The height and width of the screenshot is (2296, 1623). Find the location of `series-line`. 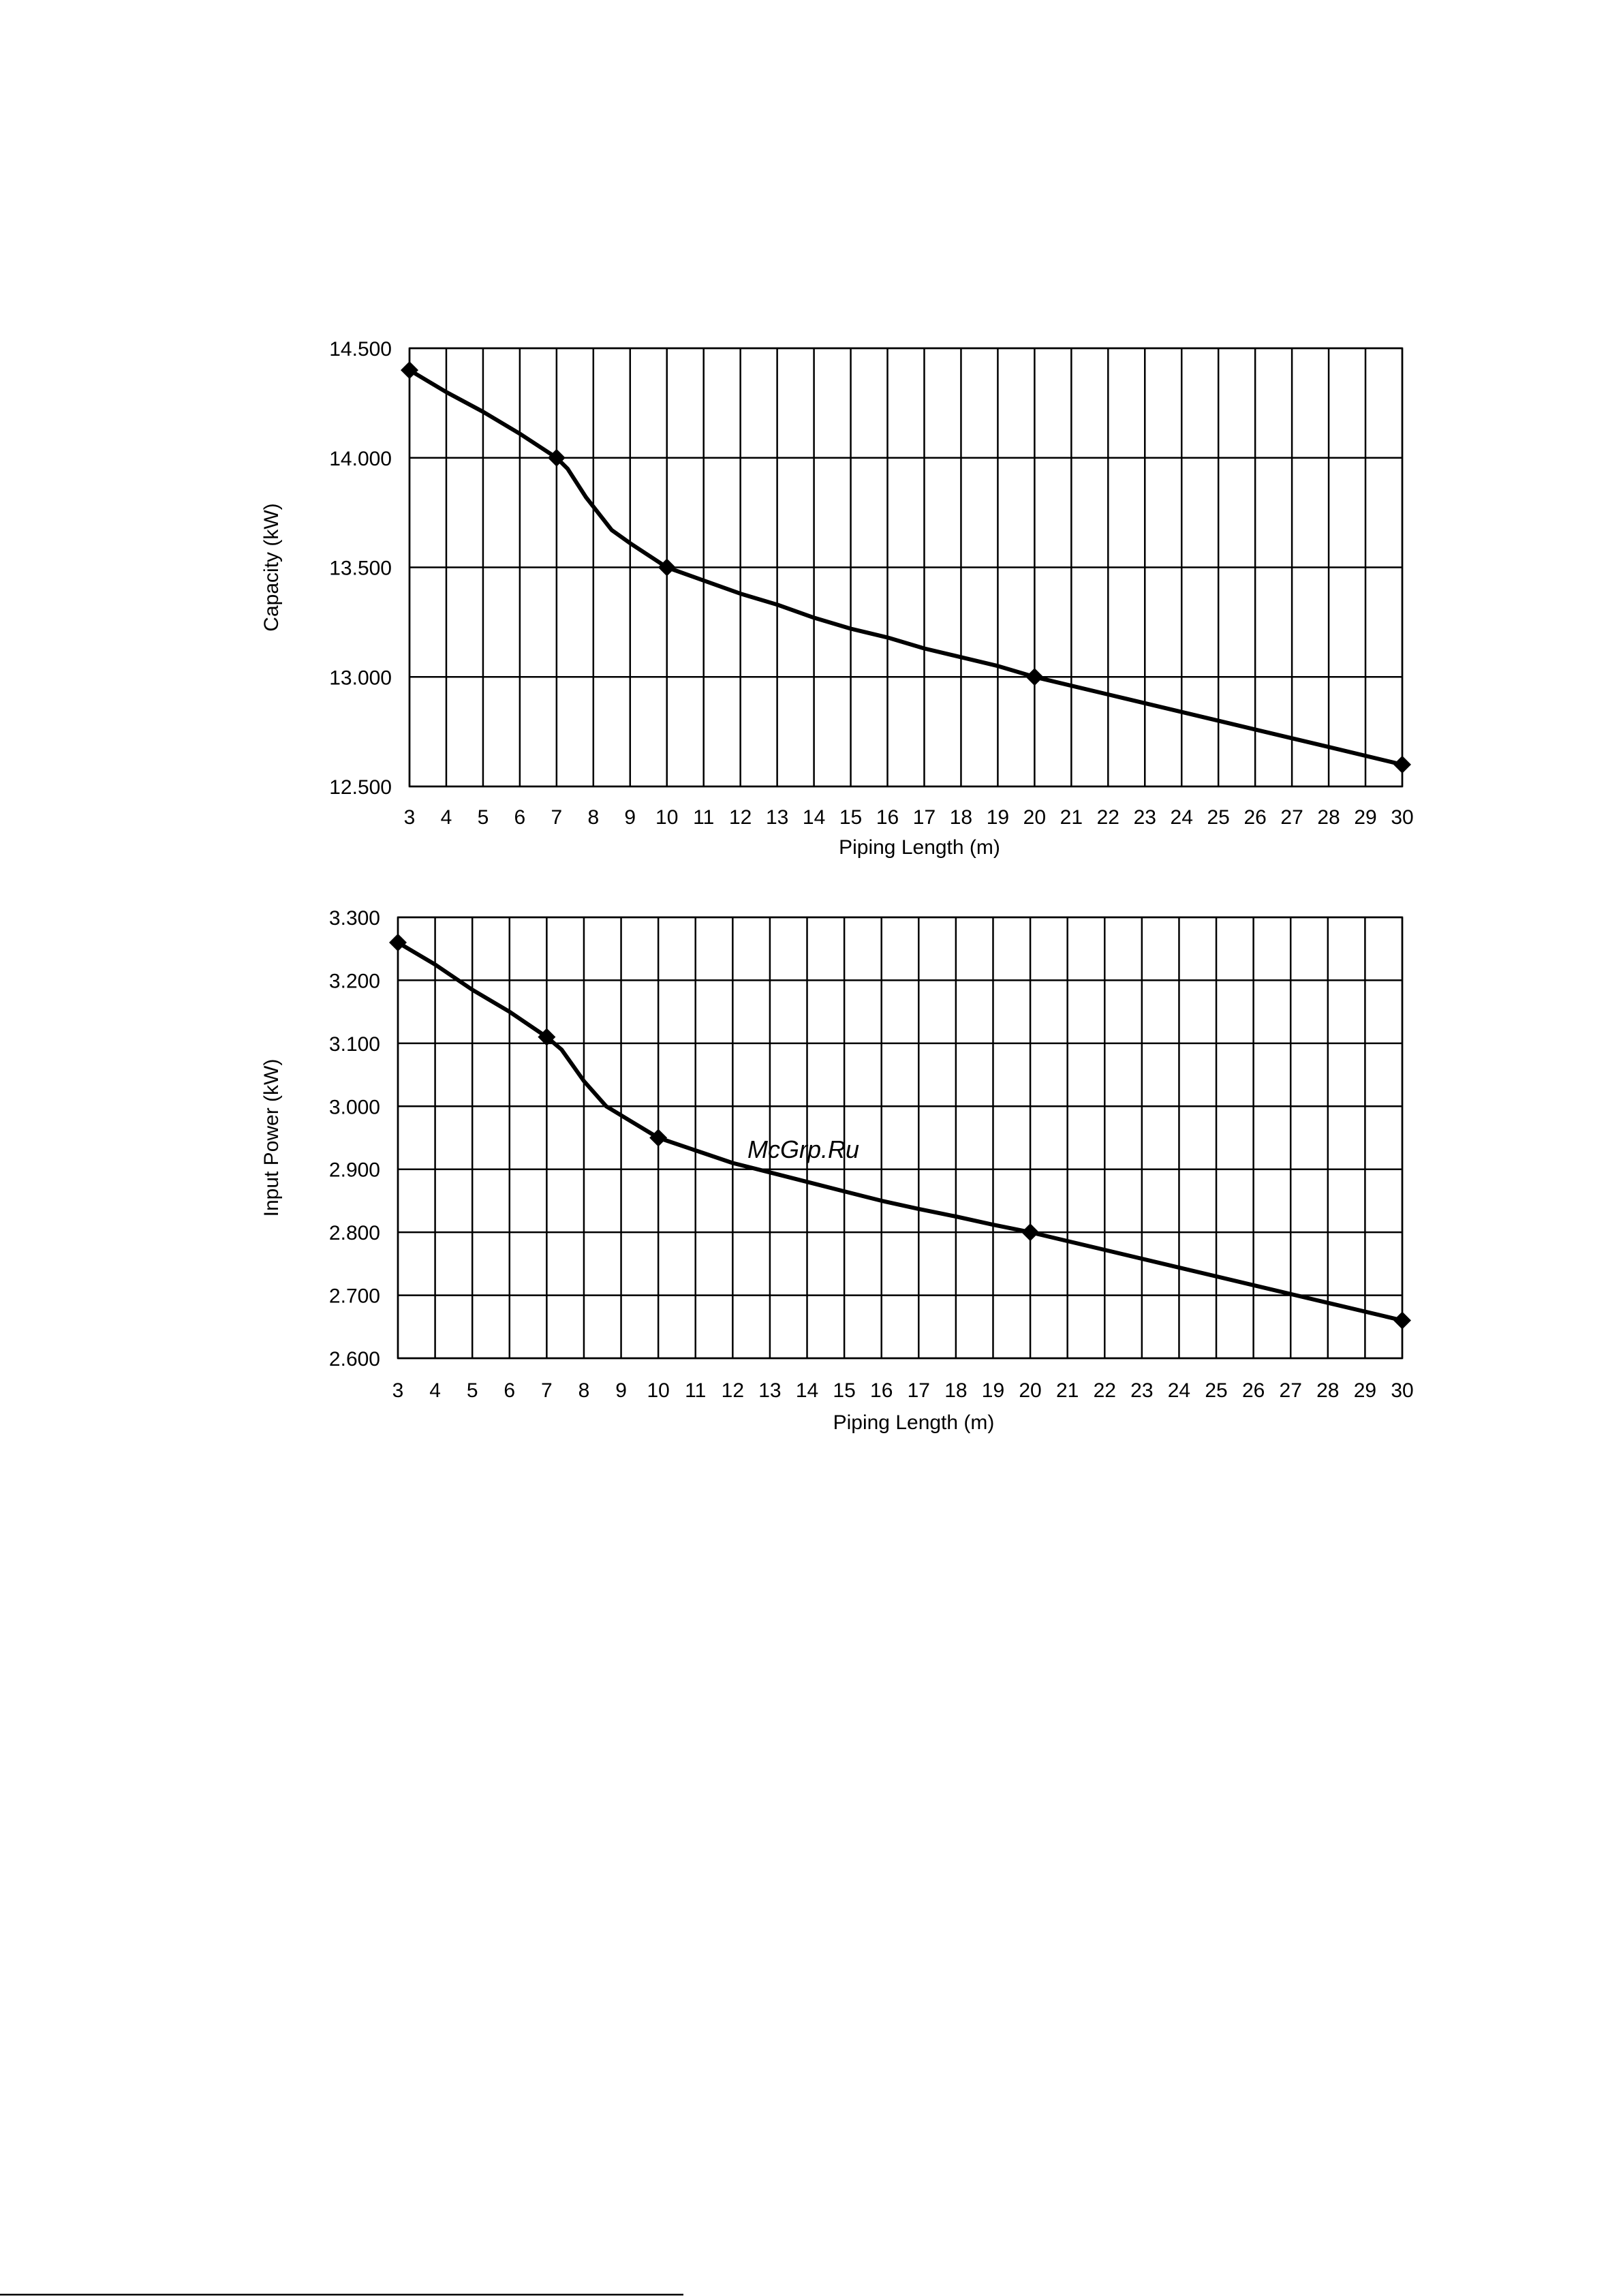

series-line is located at coordinates (900, 1131).